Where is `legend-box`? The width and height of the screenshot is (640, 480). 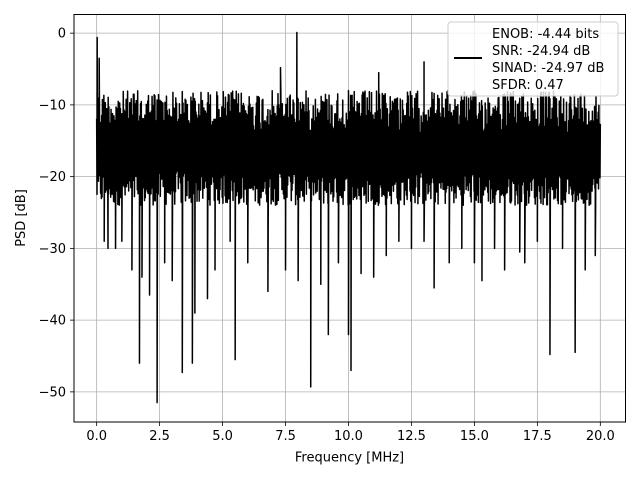 legend-box is located at coordinates (533, 59).